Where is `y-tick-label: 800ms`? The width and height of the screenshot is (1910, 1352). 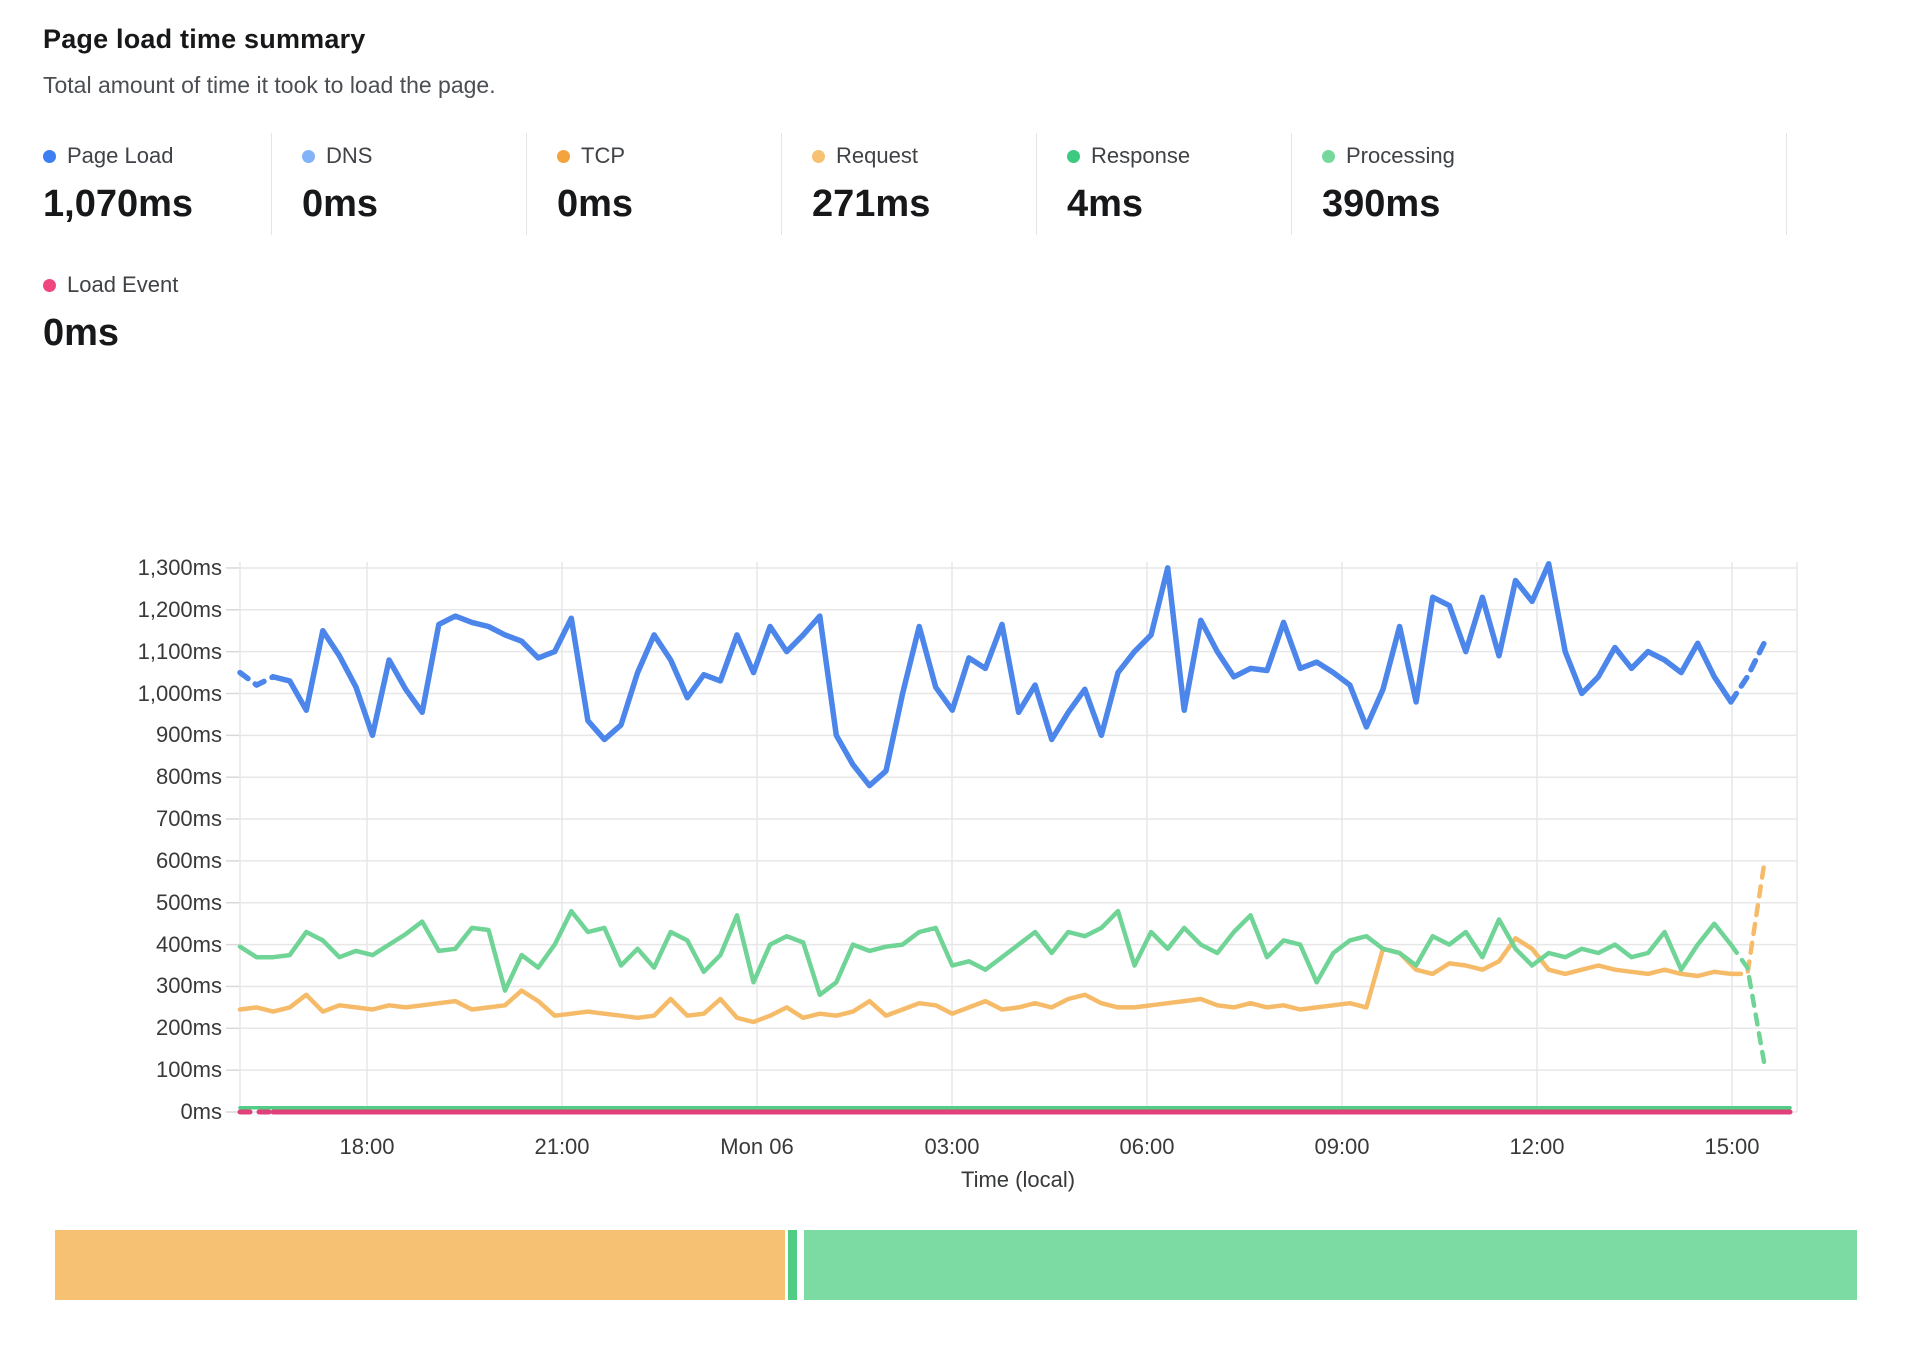 y-tick-label: 800ms is located at coordinates (188, 777).